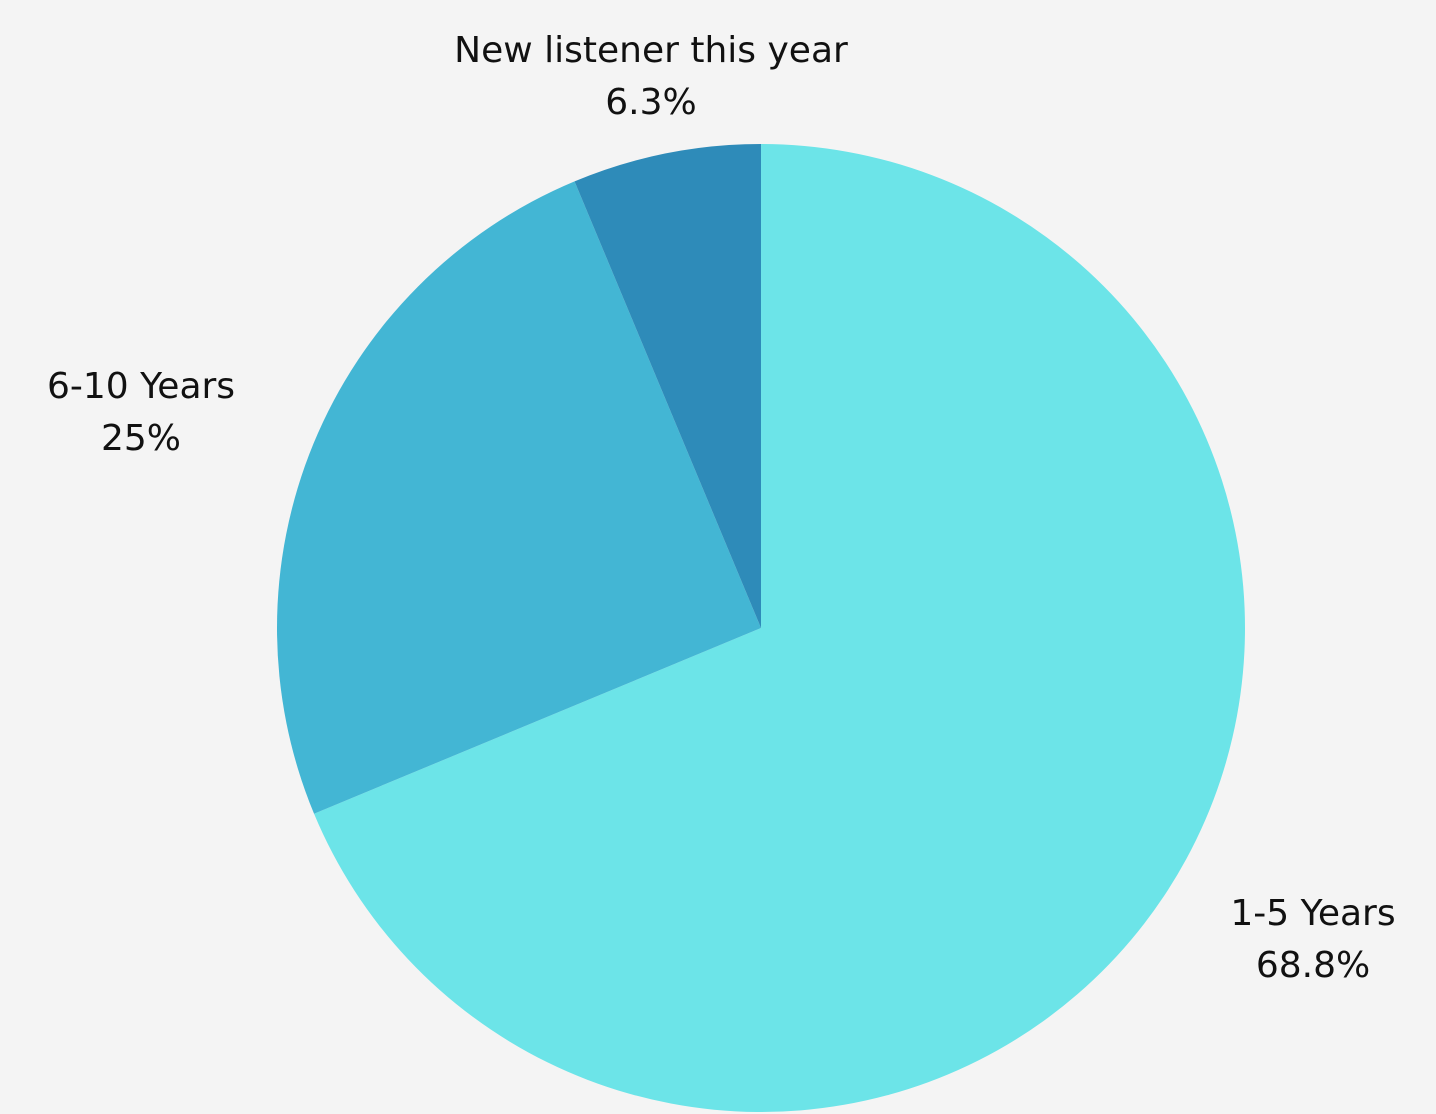 The width and height of the screenshot is (1436, 1114). Describe the element at coordinates (1312, 940) in the screenshot. I see `slice-label-1-5-years: 1-5 Years 68.8%` at that location.